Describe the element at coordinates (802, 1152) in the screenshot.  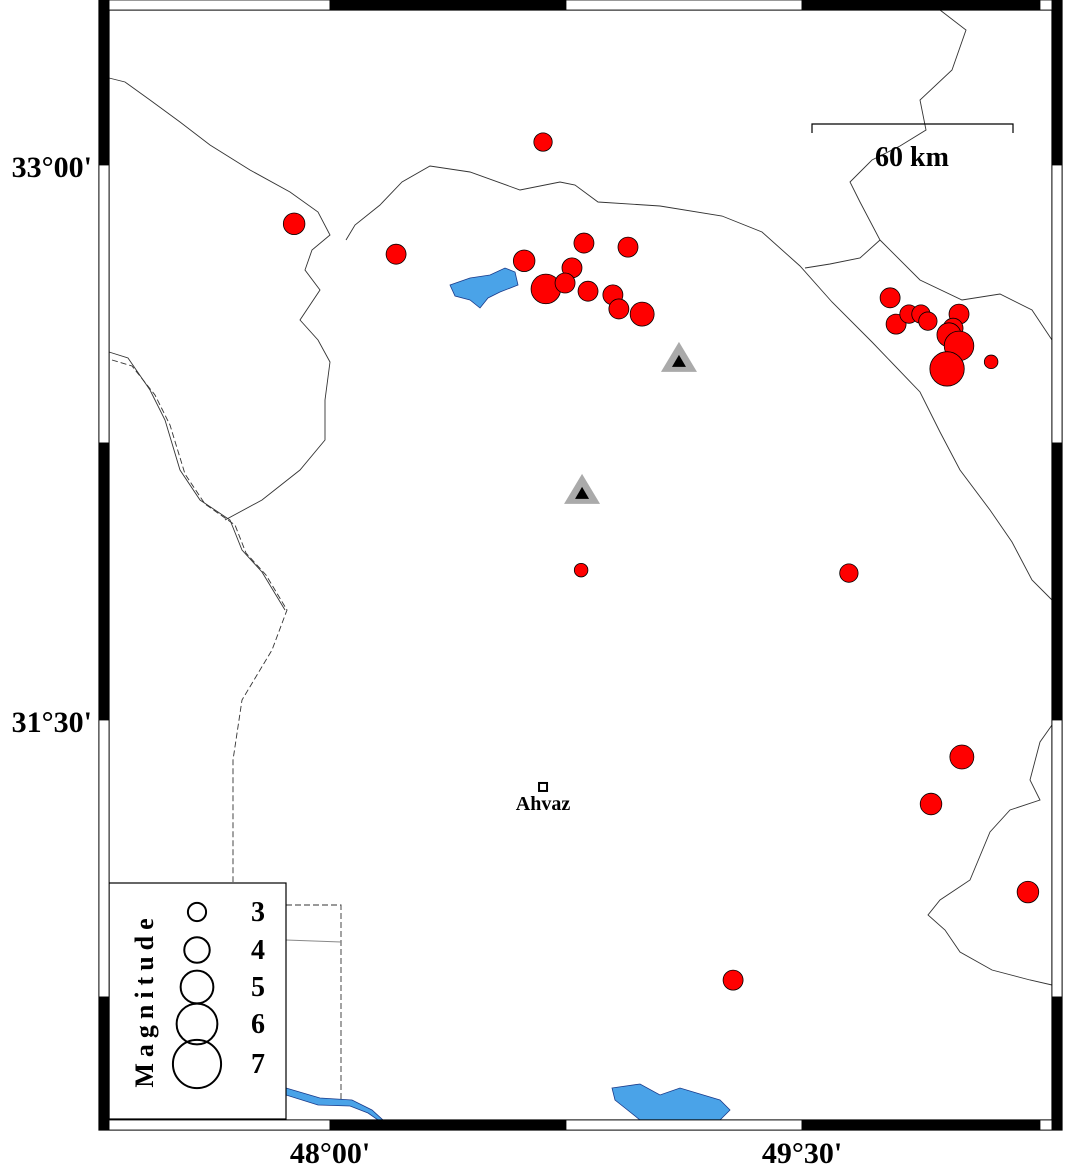
I see `lon-tick-label: 49°30'` at that location.